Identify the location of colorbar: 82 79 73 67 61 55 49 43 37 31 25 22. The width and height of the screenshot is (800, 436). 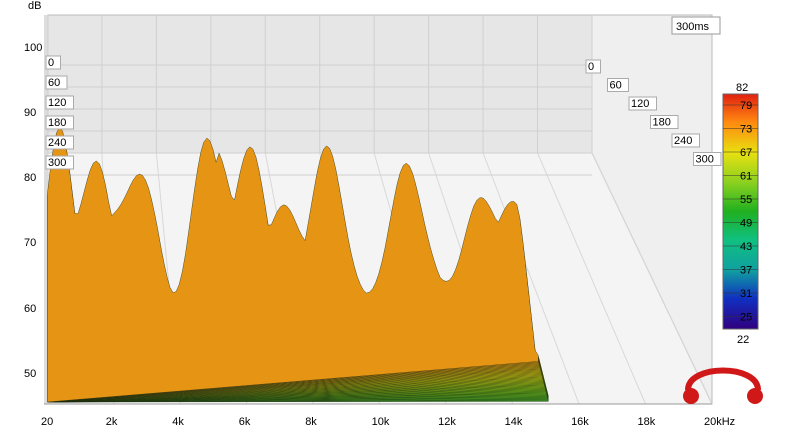
(740, 214).